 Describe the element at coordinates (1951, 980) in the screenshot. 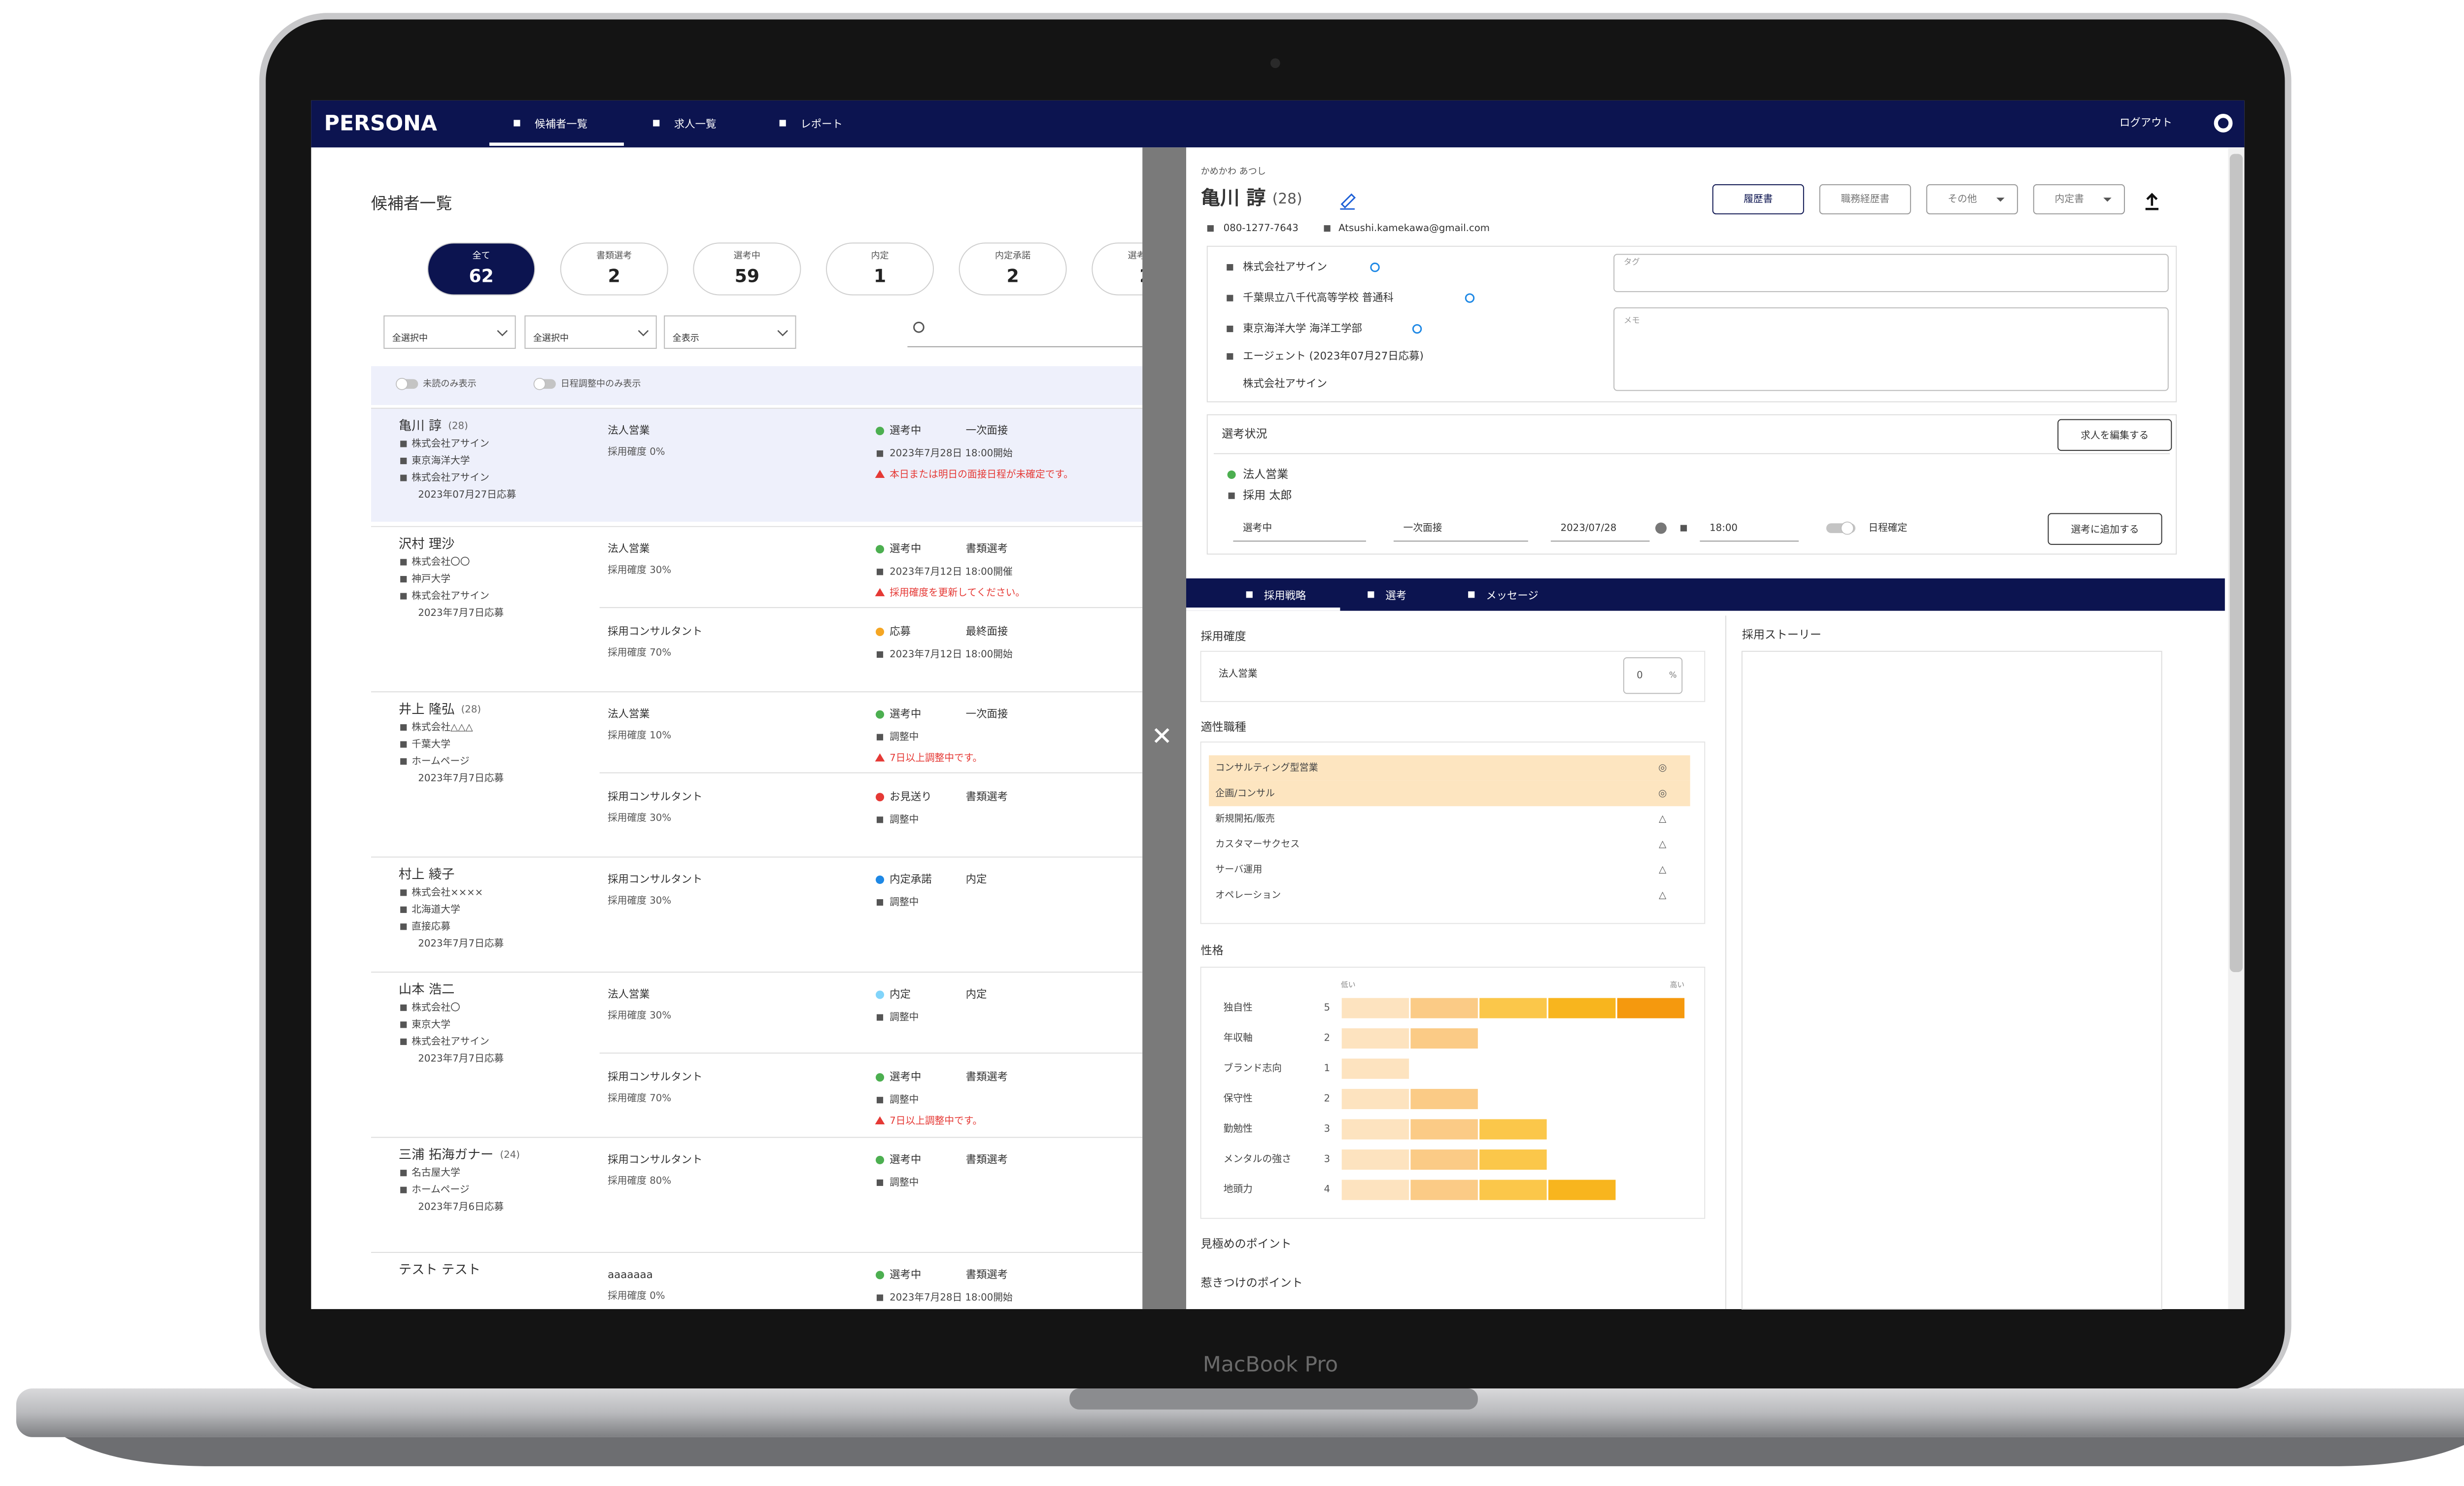

I see `story-input` at that location.